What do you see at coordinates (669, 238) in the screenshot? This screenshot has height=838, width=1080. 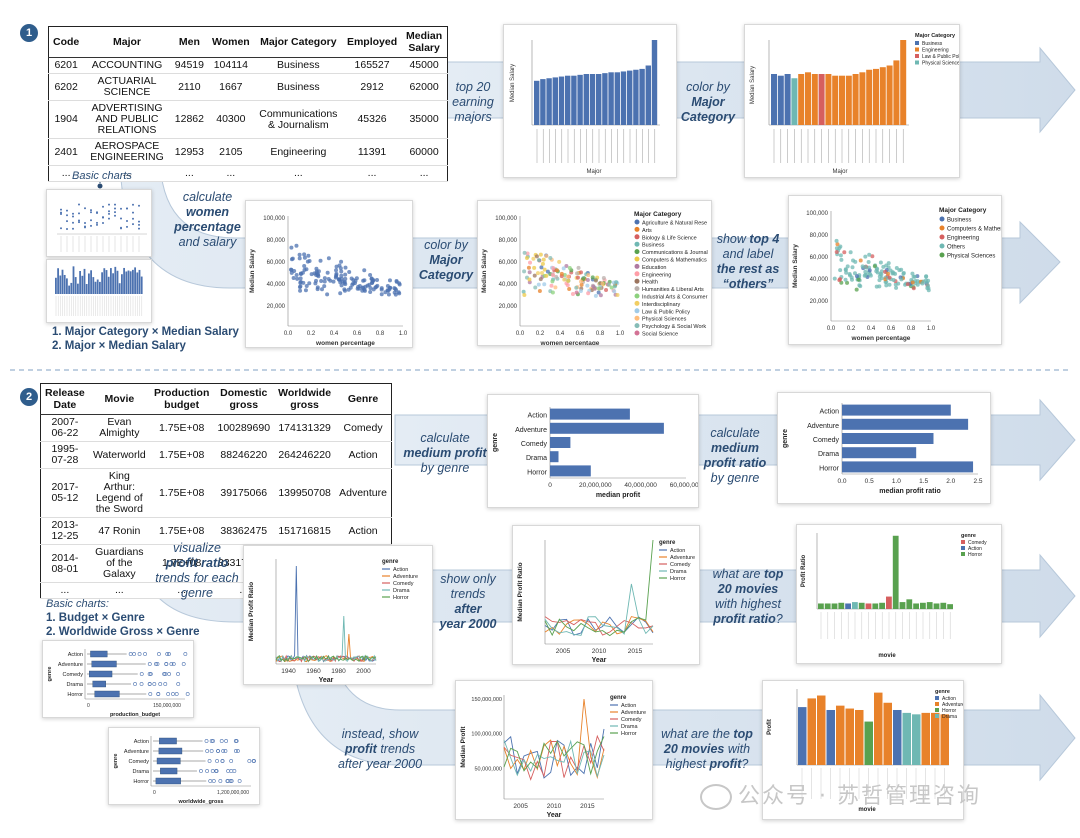 I see `legend-label: Biology & Life Science` at bounding box center [669, 238].